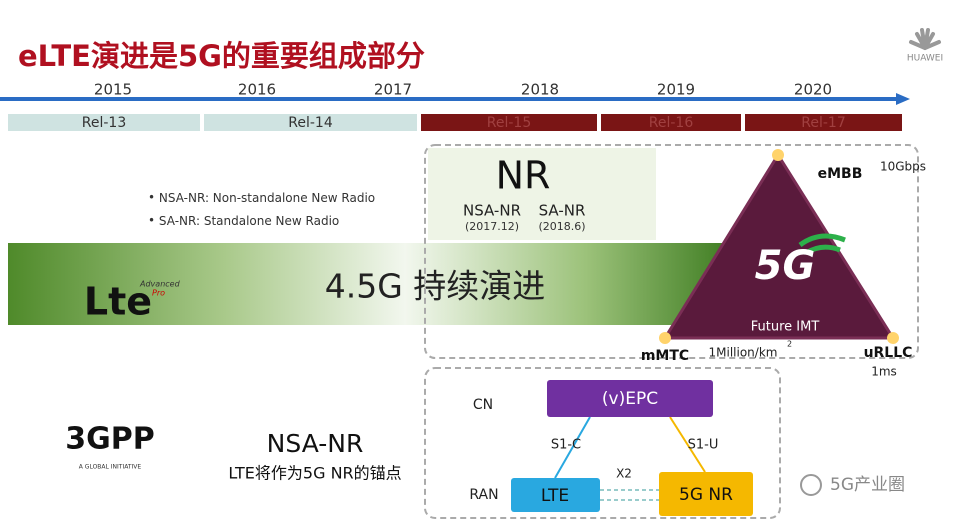 Image resolution: width=954 pixels, height=525 pixels. What do you see at coordinates (562, 211) in the screenshot?
I see `sa: SA-NR` at bounding box center [562, 211].